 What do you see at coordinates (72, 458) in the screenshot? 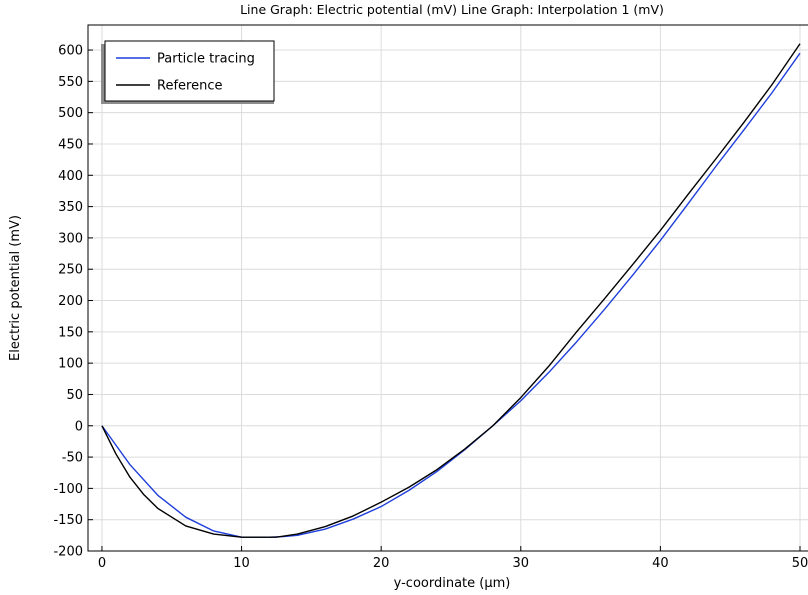
I see `y-tick-label: -50` at bounding box center [72, 458].